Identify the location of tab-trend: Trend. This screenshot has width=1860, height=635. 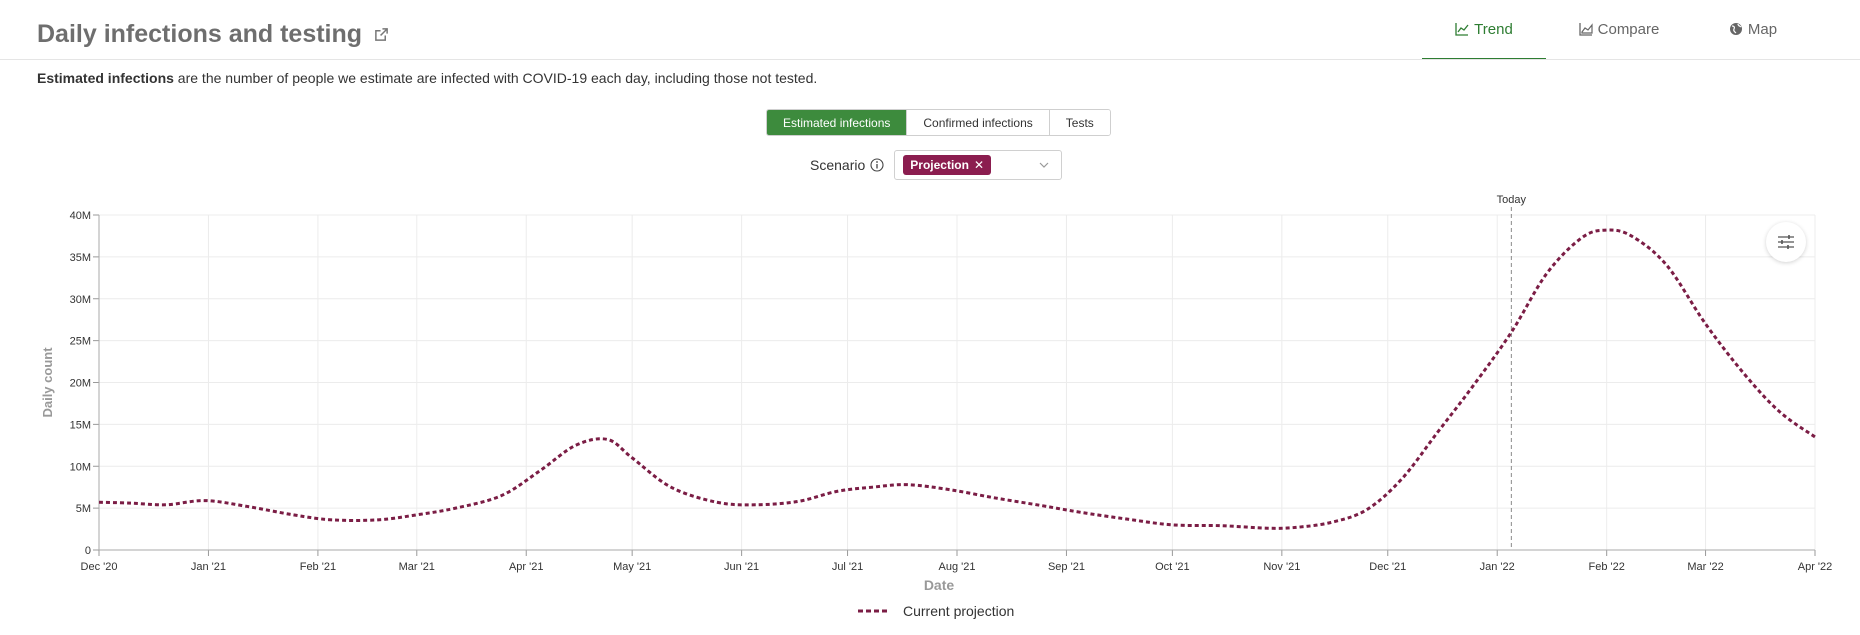
(1484, 30).